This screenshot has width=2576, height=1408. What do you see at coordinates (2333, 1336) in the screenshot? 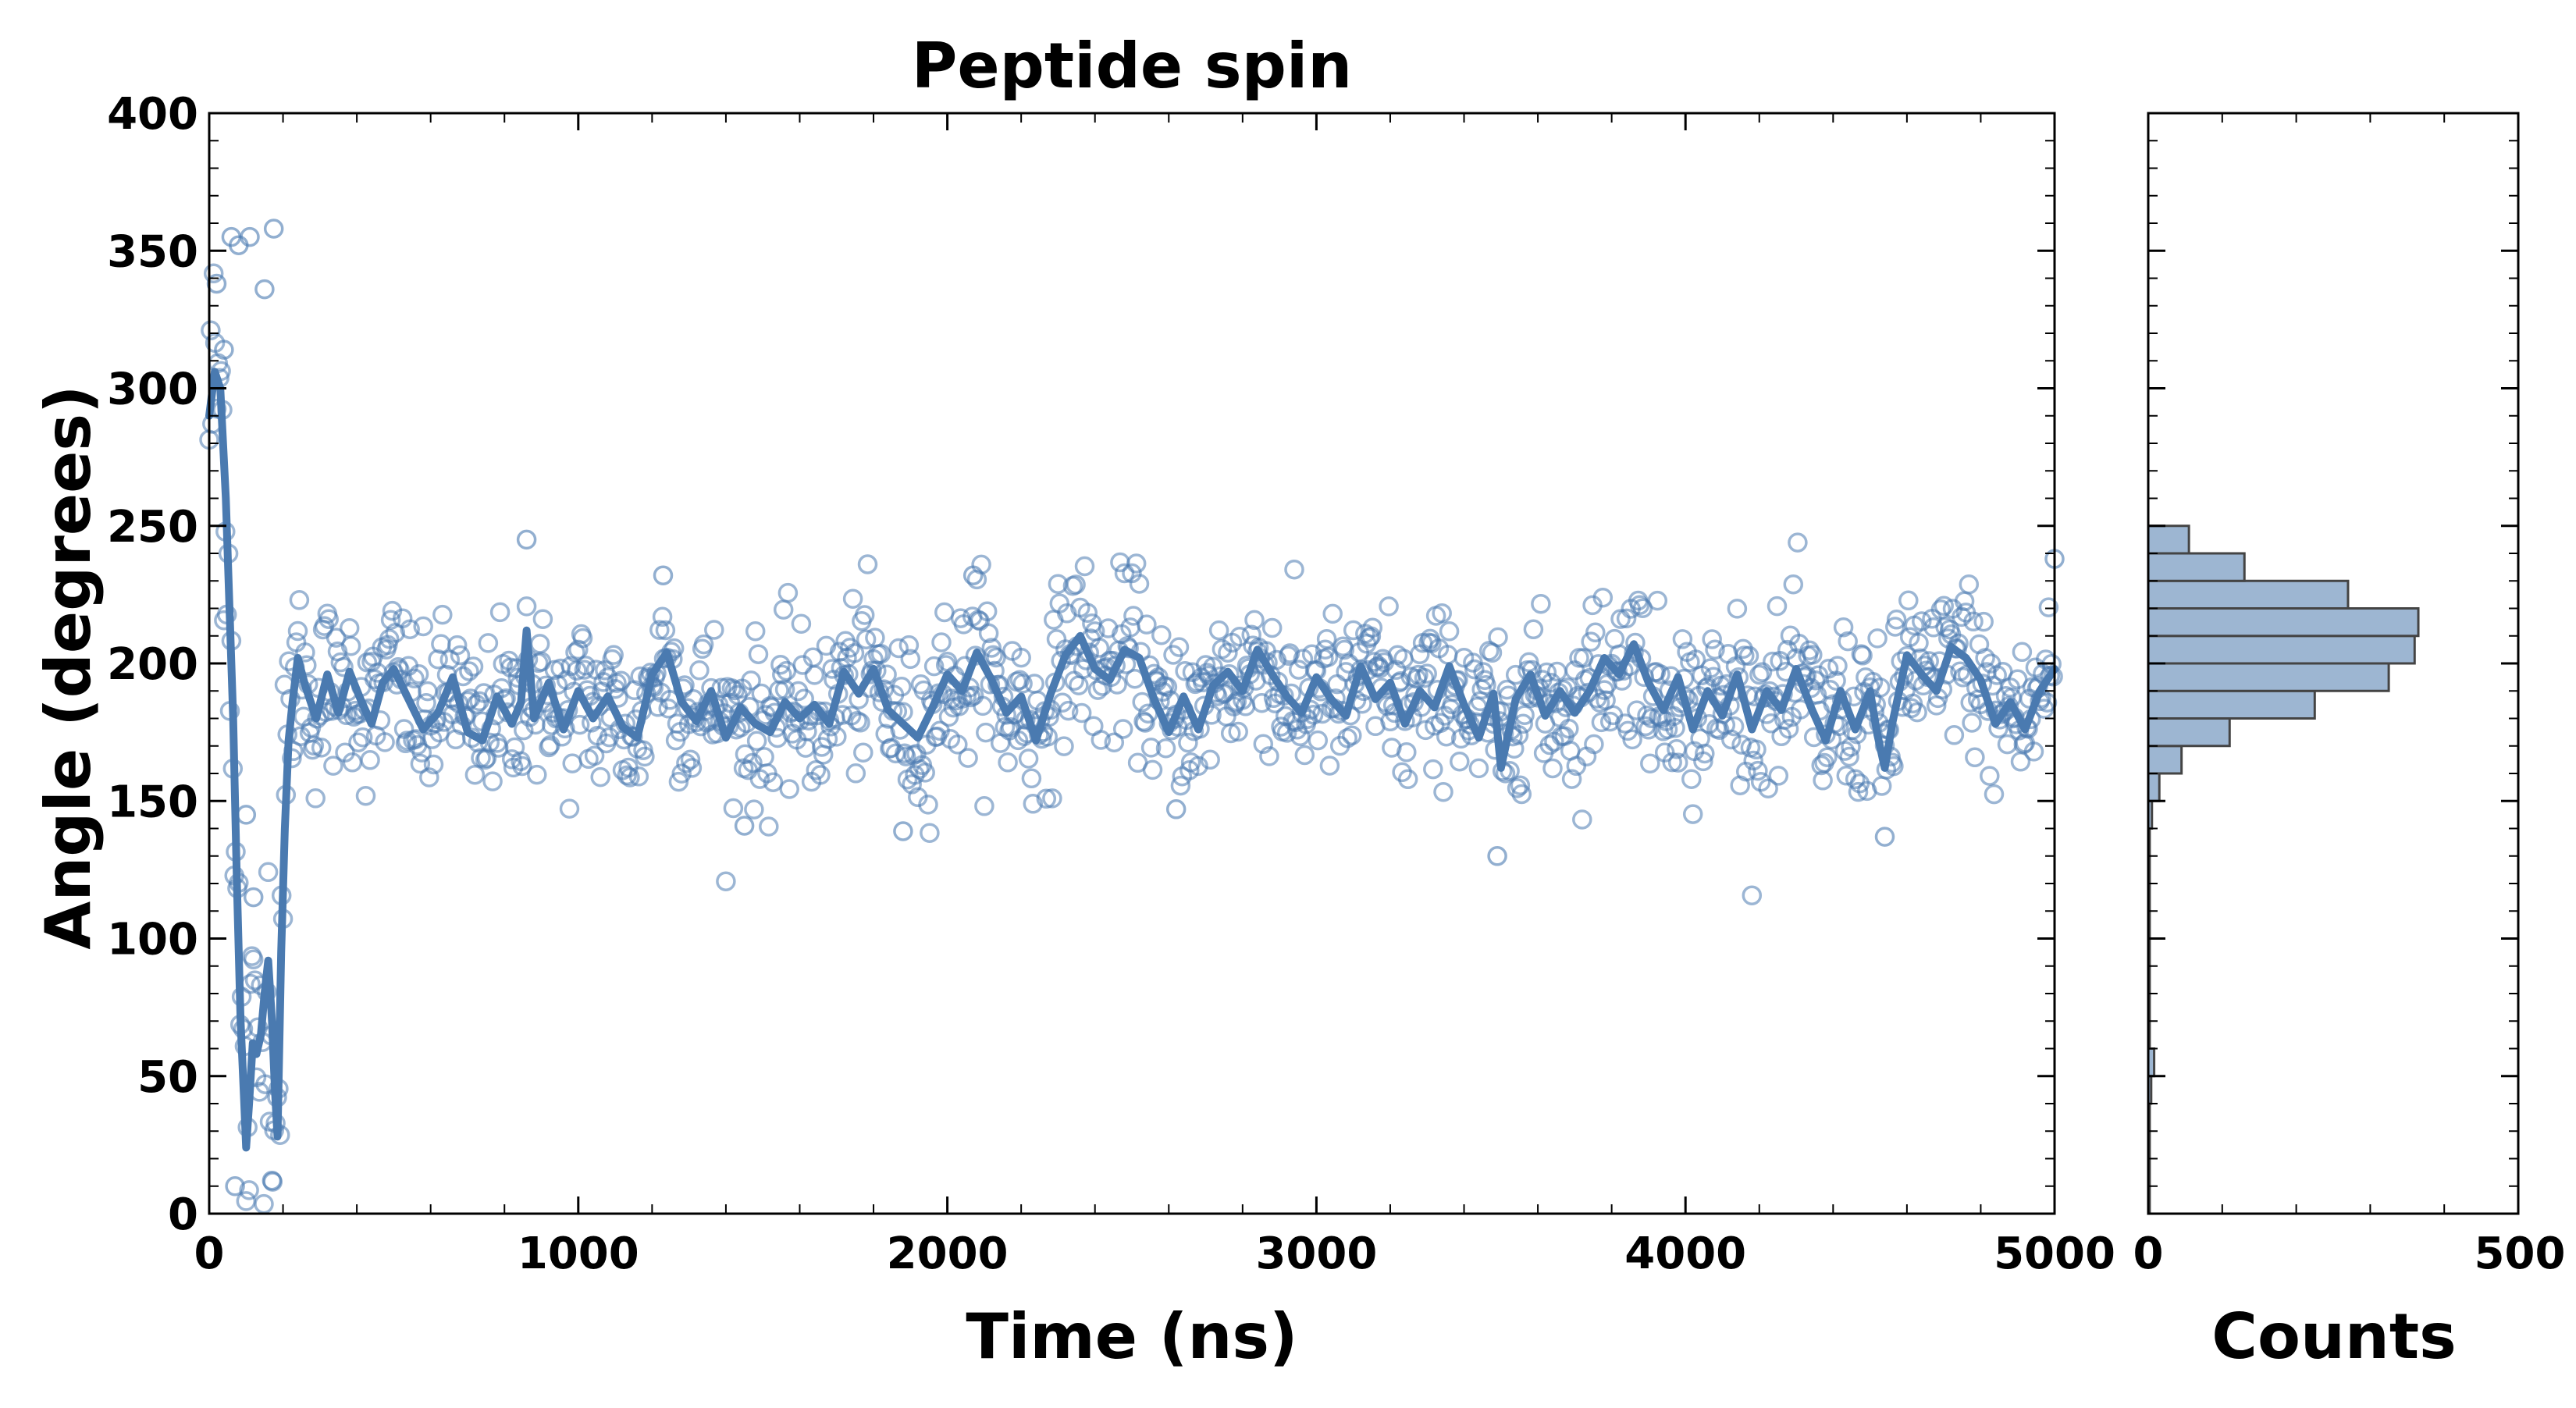
I see `hist-x-axis-label: Counts` at bounding box center [2333, 1336].